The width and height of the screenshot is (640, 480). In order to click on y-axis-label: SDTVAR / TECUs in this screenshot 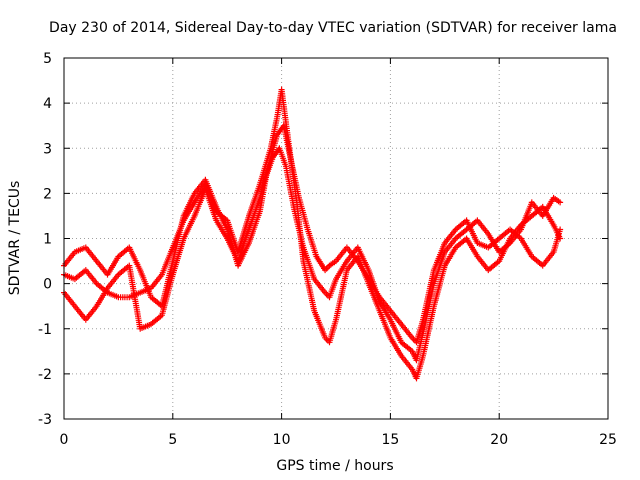, I will do `click(15, 238)`.